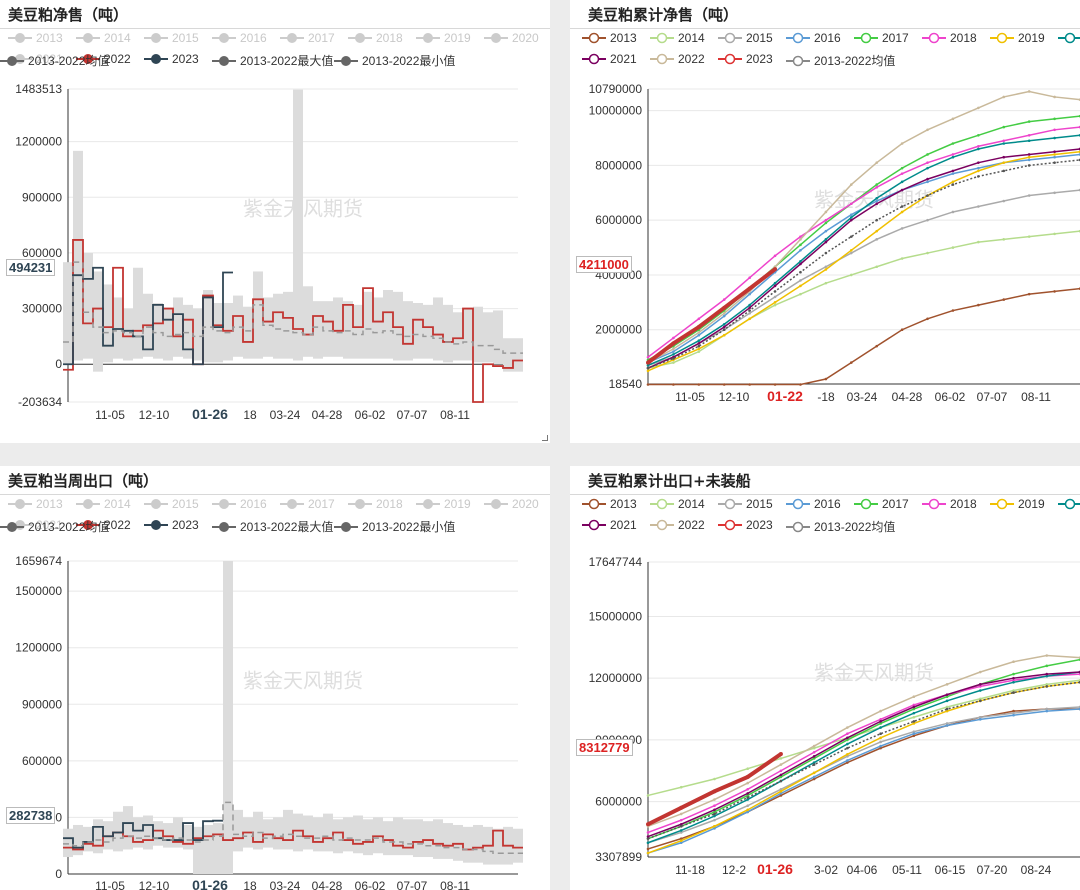 This screenshot has width=1080, height=890. Describe the element at coordinates (545, 438) in the screenshot. I see `resize-handle` at that location.